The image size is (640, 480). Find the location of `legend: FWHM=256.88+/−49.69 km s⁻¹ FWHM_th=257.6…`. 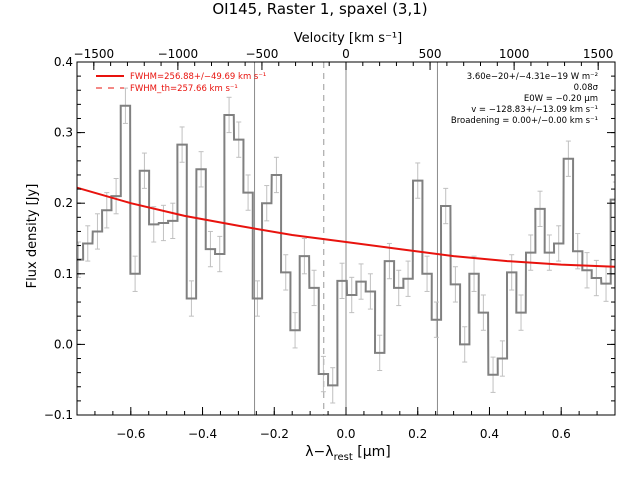

legend: FWHM=256.88+/−49.69 km s⁻¹ FWHM_th=257.6… is located at coordinates (181, 83).